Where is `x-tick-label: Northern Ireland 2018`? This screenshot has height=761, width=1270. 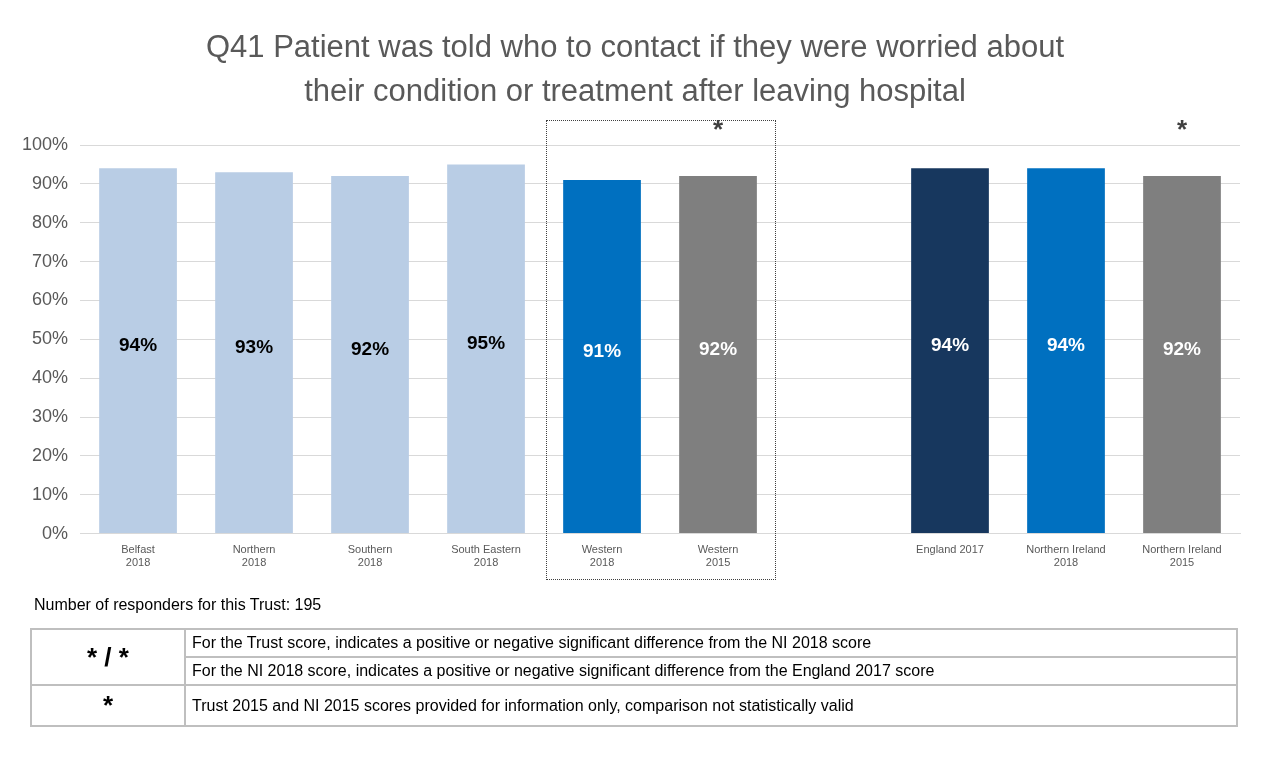 x-tick-label: Northern Ireland 2018 is located at coordinates (1066, 556).